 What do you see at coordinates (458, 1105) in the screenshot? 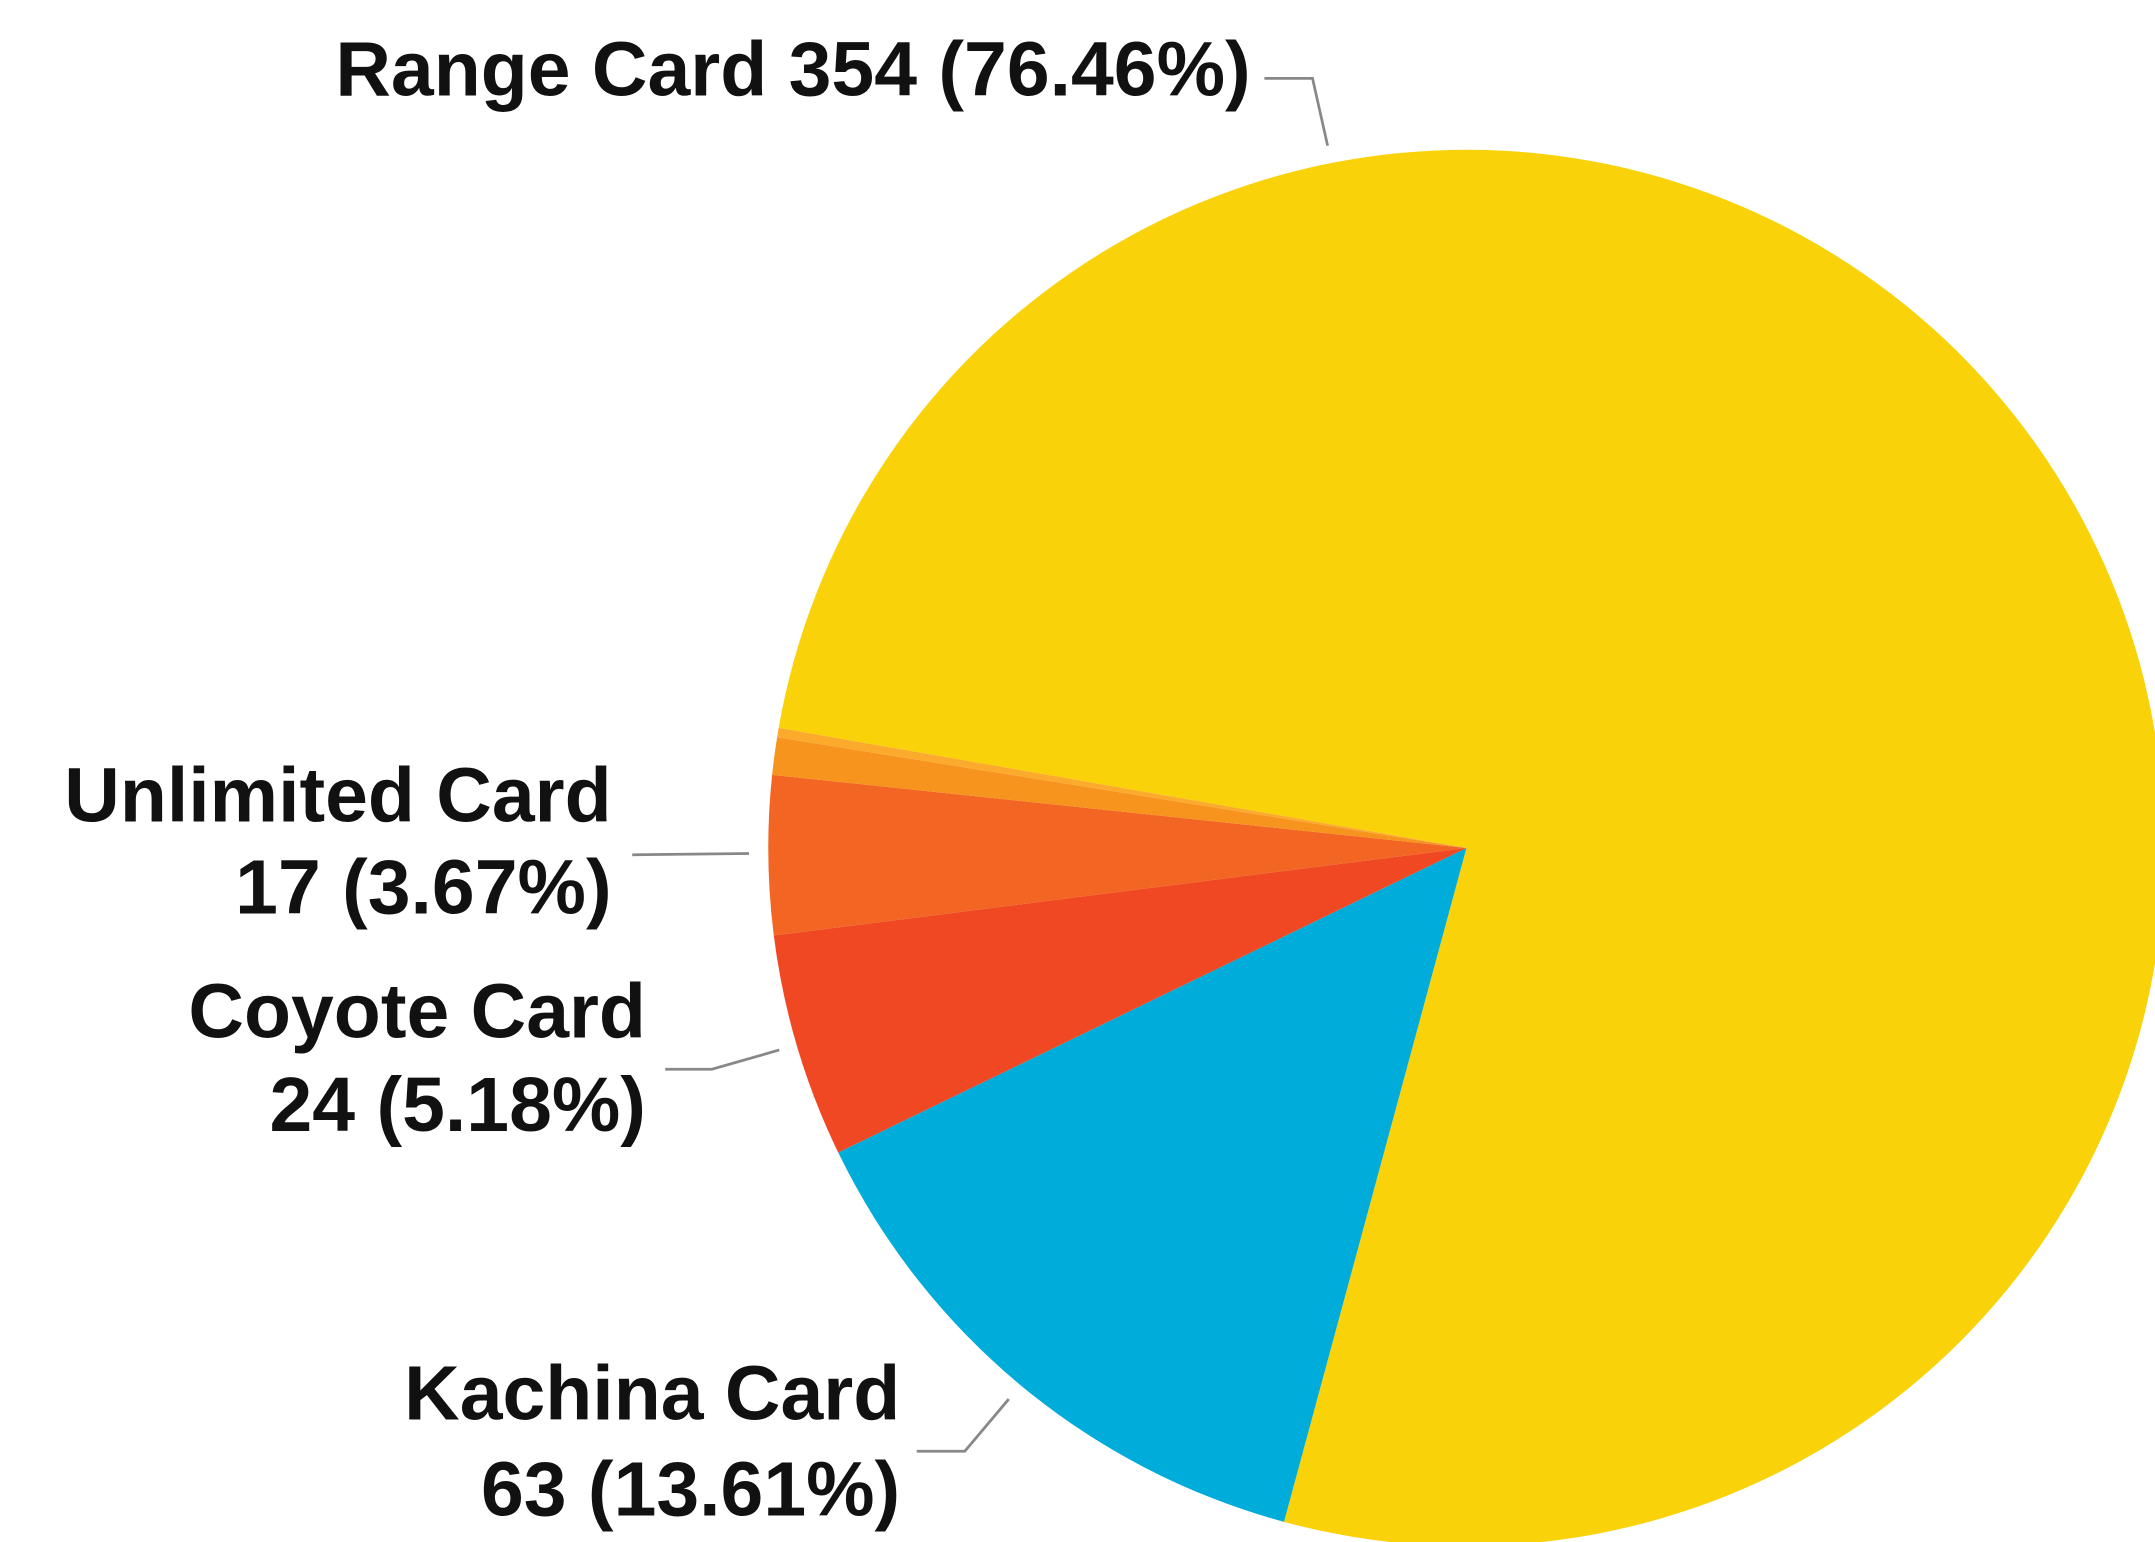
I see `slice-value: 24 (5.18%)` at bounding box center [458, 1105].